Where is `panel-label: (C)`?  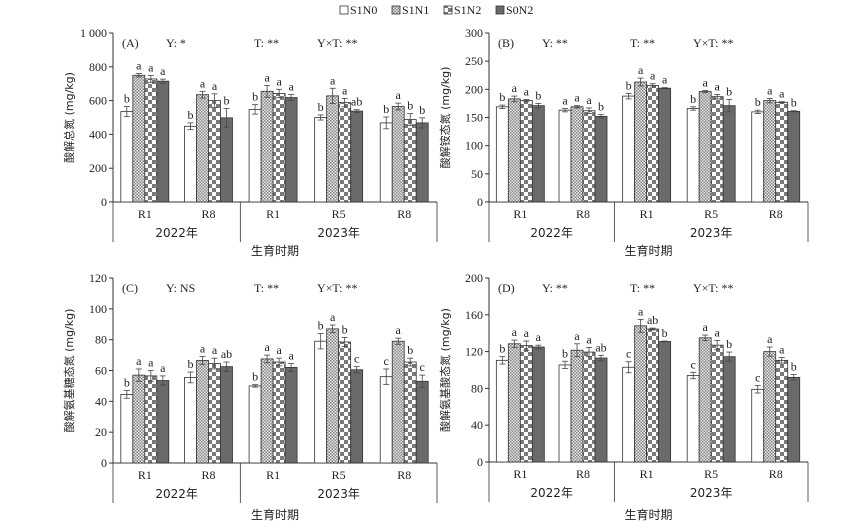 panel-label: (C) is located at coordinates (130, 288).